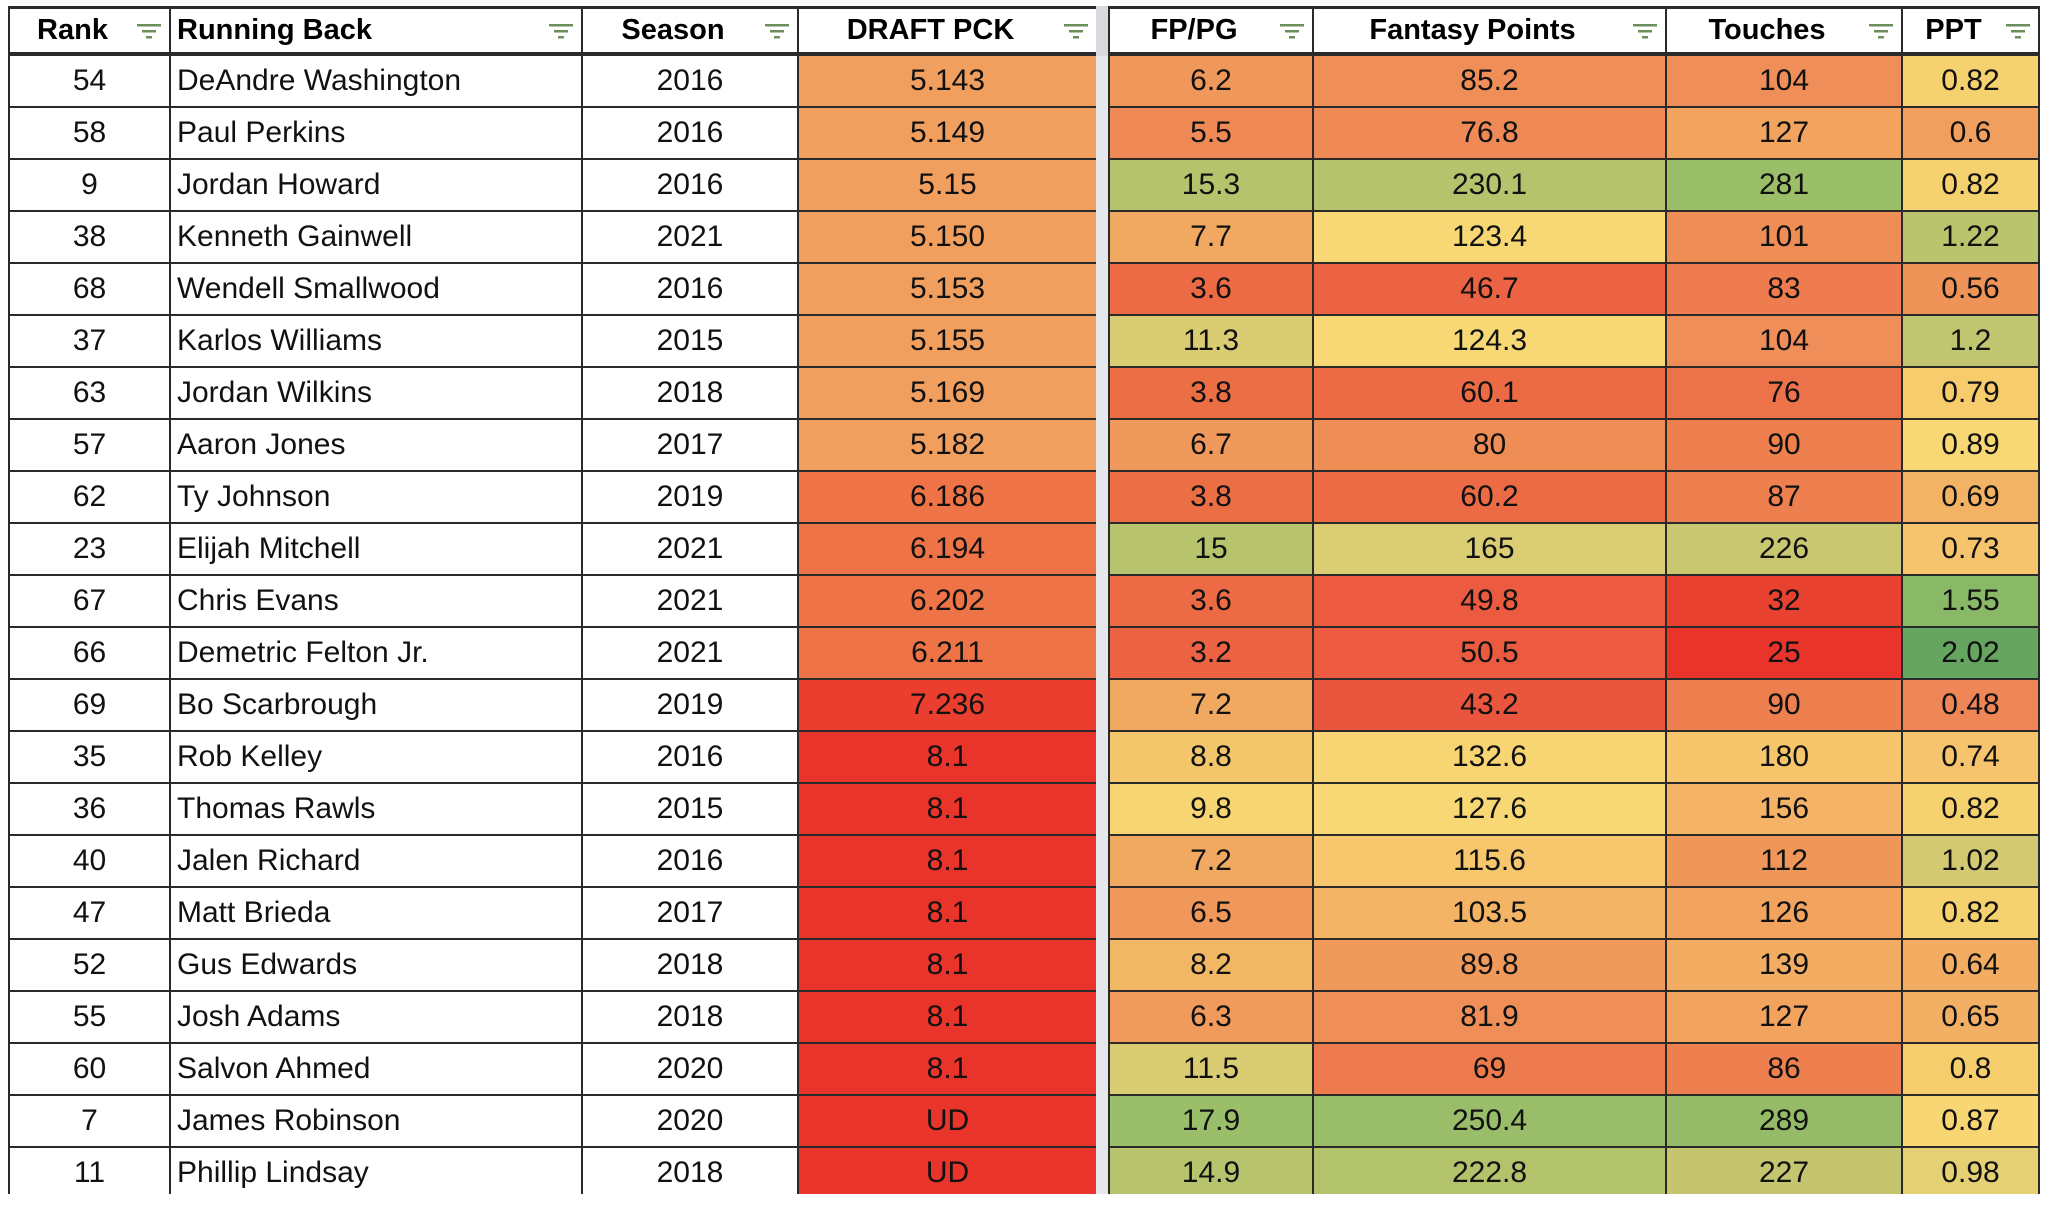 This screenshot has width=2048, height=1206. I want to click on column-header-rank: Rank, so click(89, 31).